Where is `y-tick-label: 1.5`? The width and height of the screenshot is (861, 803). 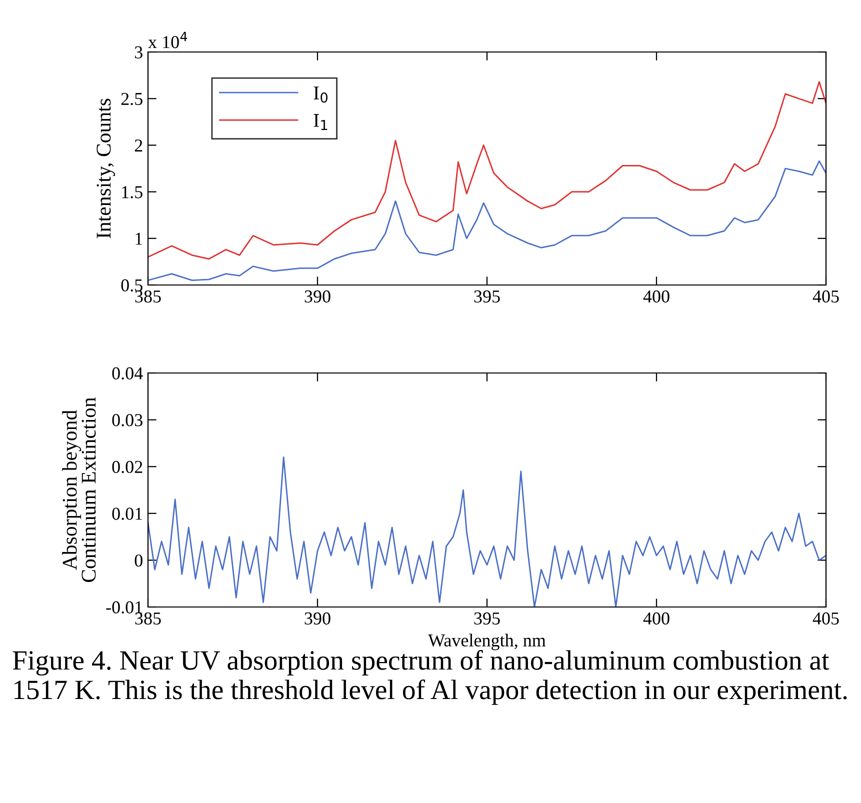 y-tick-label: 1.5 is located at coordinates (132, 192).